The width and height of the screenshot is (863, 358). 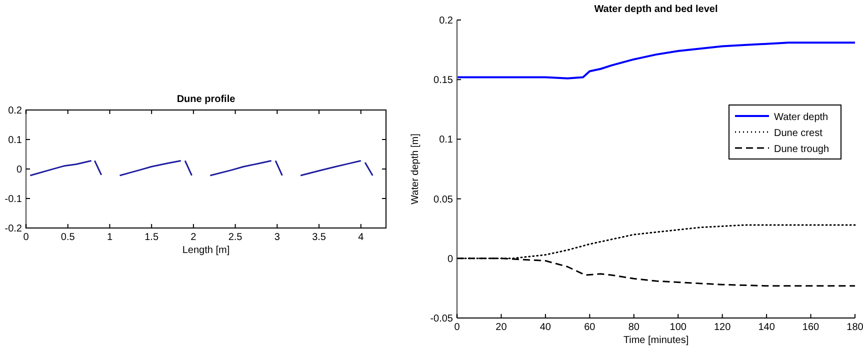 I want to click on x-tick-label: 2.5, so click(x=235, y=237).